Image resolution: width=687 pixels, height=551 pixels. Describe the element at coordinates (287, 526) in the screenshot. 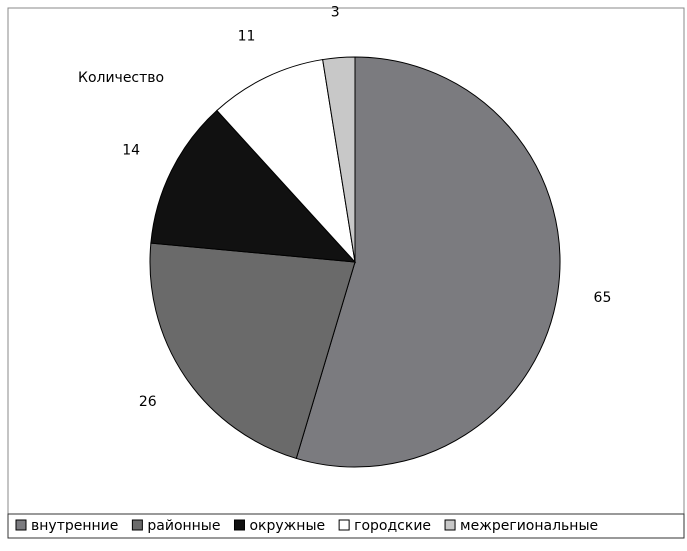

I see `legend-label: окружные` at that location.